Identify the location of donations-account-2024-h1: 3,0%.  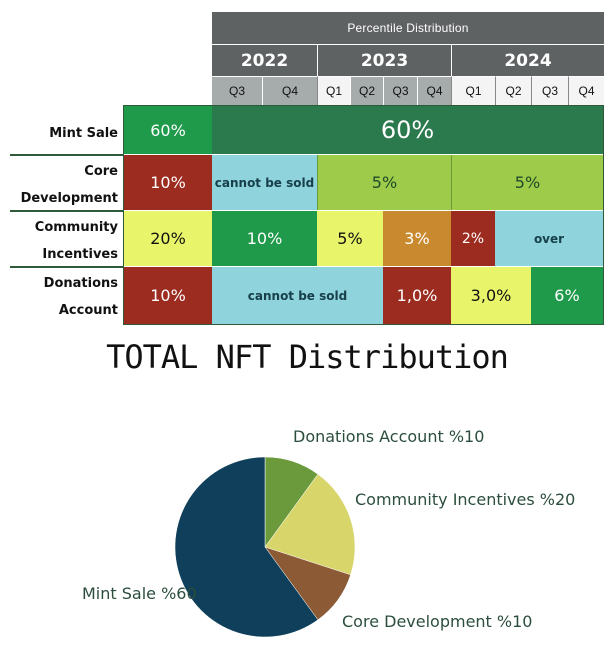
(491, 295).